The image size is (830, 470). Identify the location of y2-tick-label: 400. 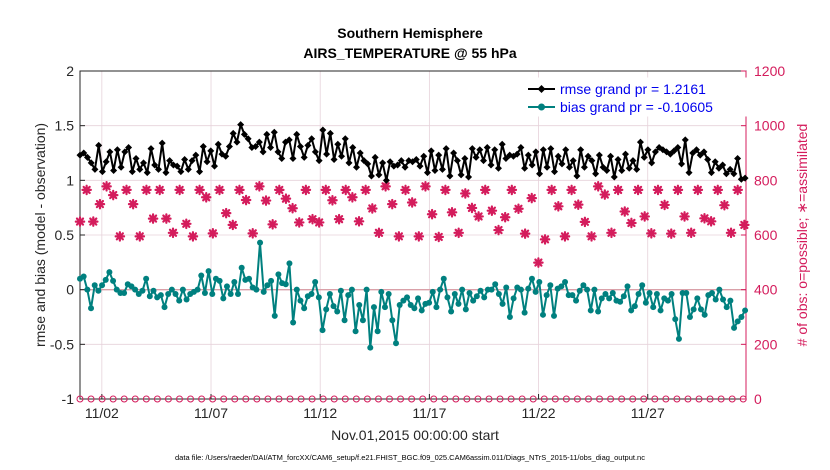
(766, 290).